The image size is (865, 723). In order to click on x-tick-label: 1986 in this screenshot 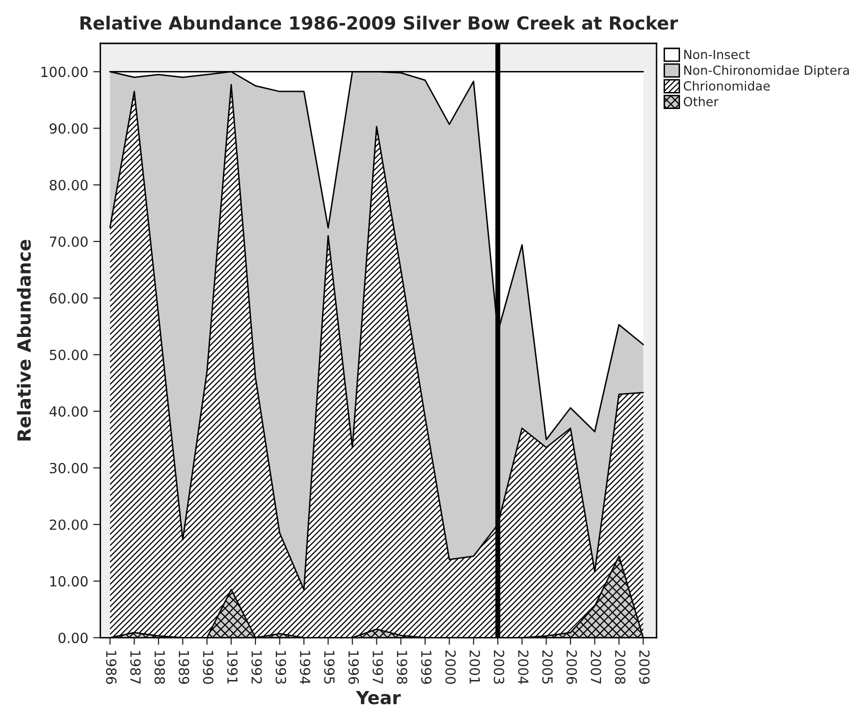, I will do `click(111, 667)`.